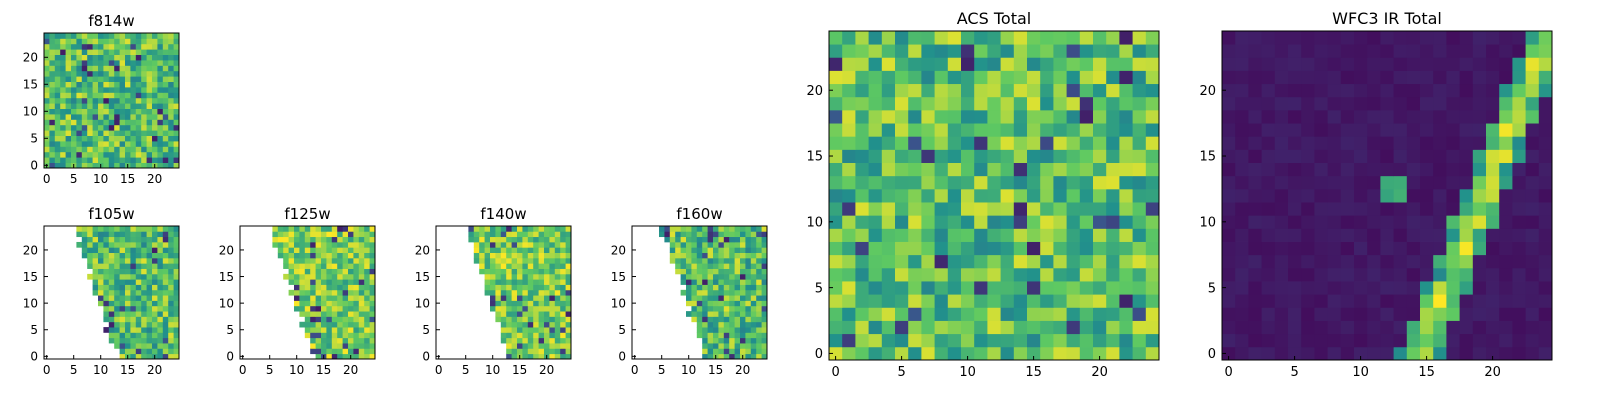  What do you see at coordinates (742, 370) in the screenshot?
I see `x-tick-label: 20` at bounding box center [742, 370].